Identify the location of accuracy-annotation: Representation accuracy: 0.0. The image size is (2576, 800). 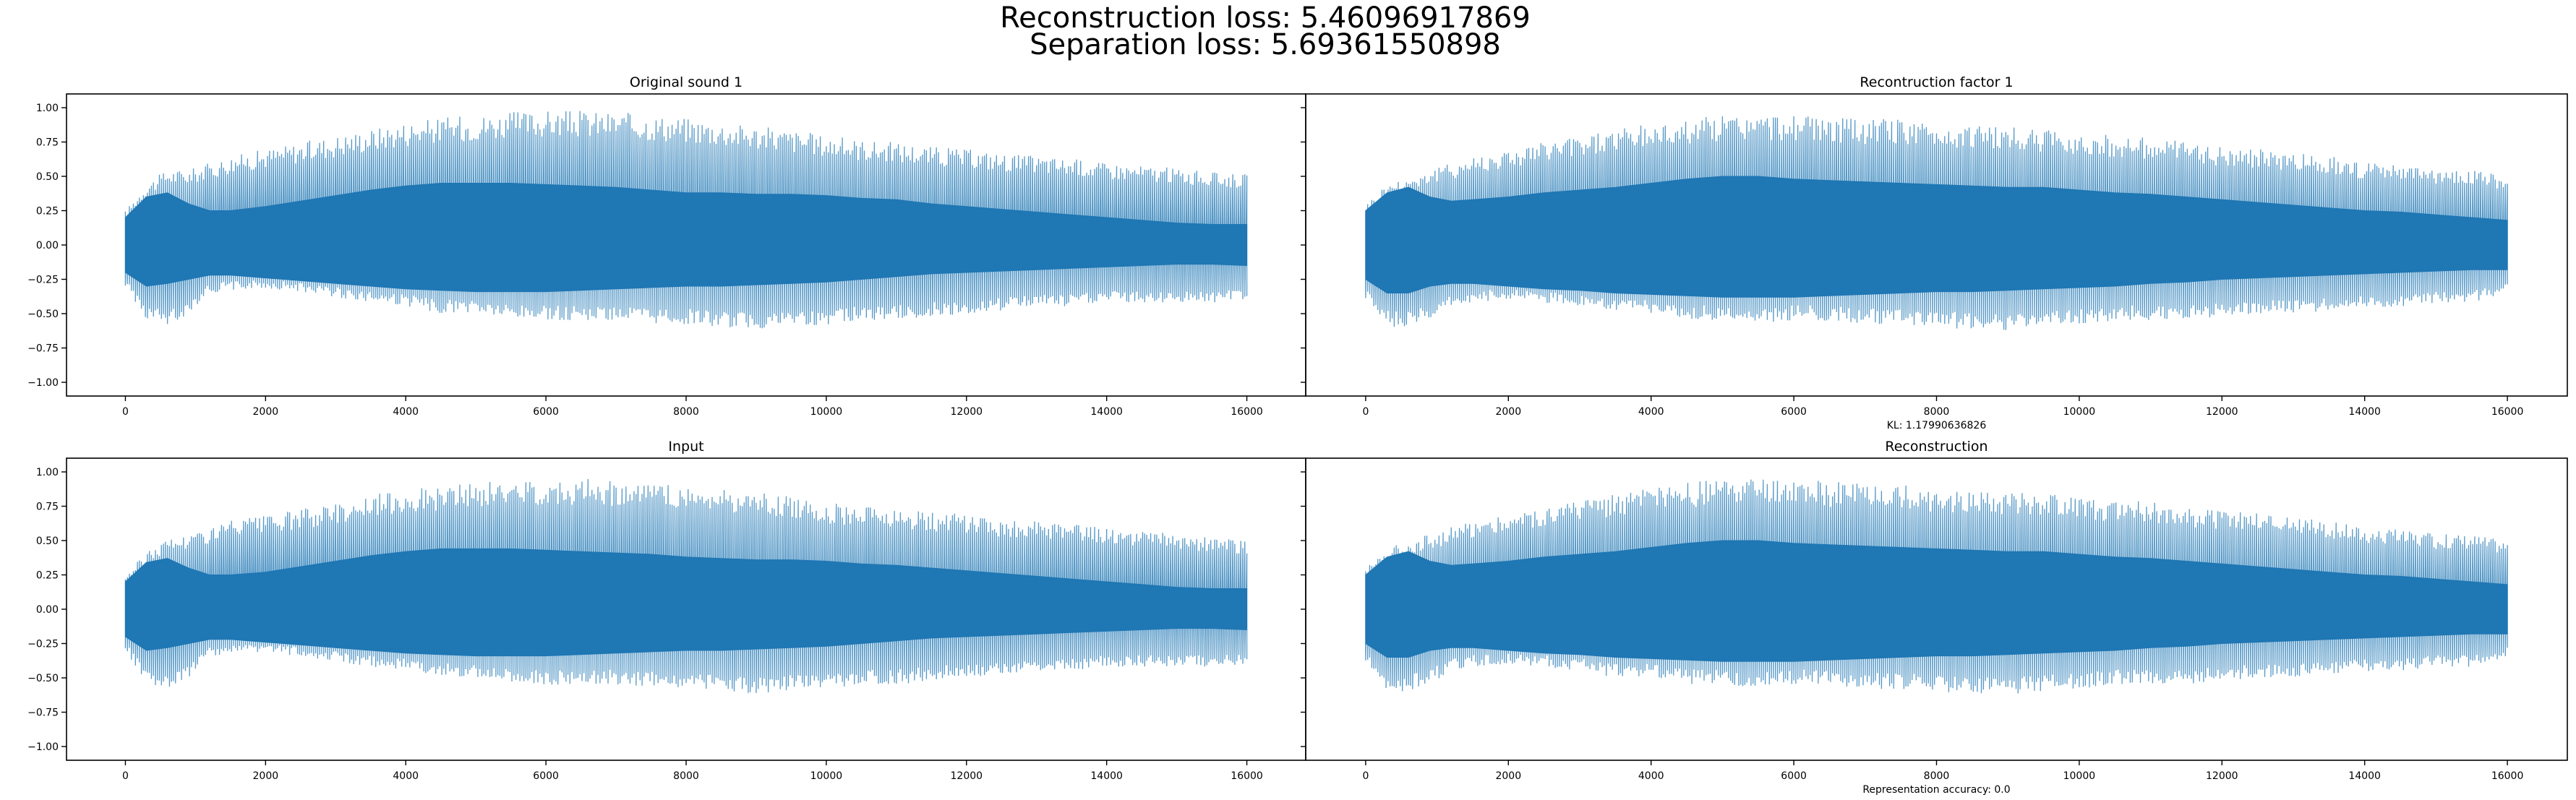
(1936, 790).